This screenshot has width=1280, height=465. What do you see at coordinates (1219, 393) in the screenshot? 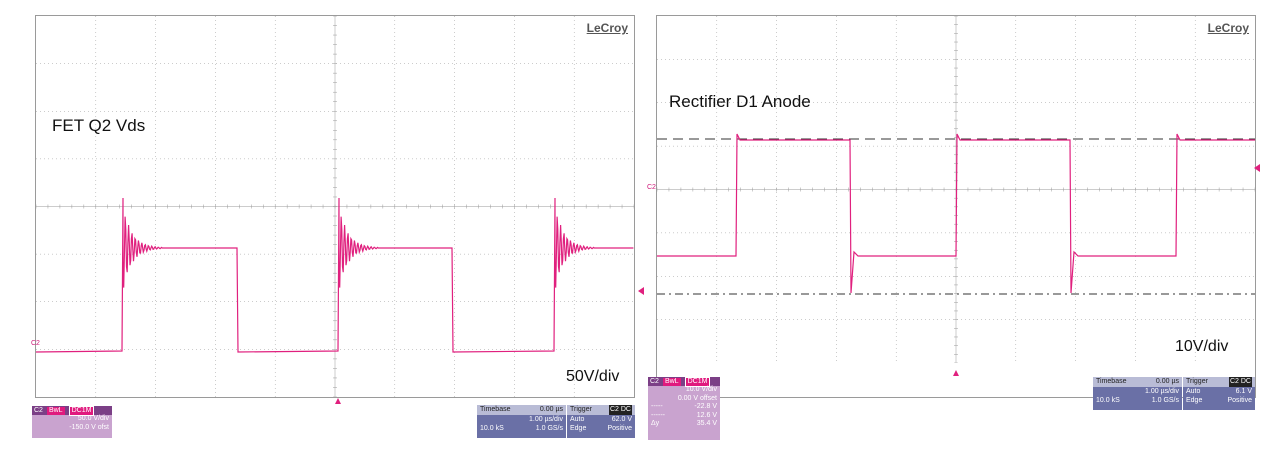
I see `trigger-box: Trigger C2 DC Auto 6.1 V Edge Positive` at bounding box center [1219, 393].